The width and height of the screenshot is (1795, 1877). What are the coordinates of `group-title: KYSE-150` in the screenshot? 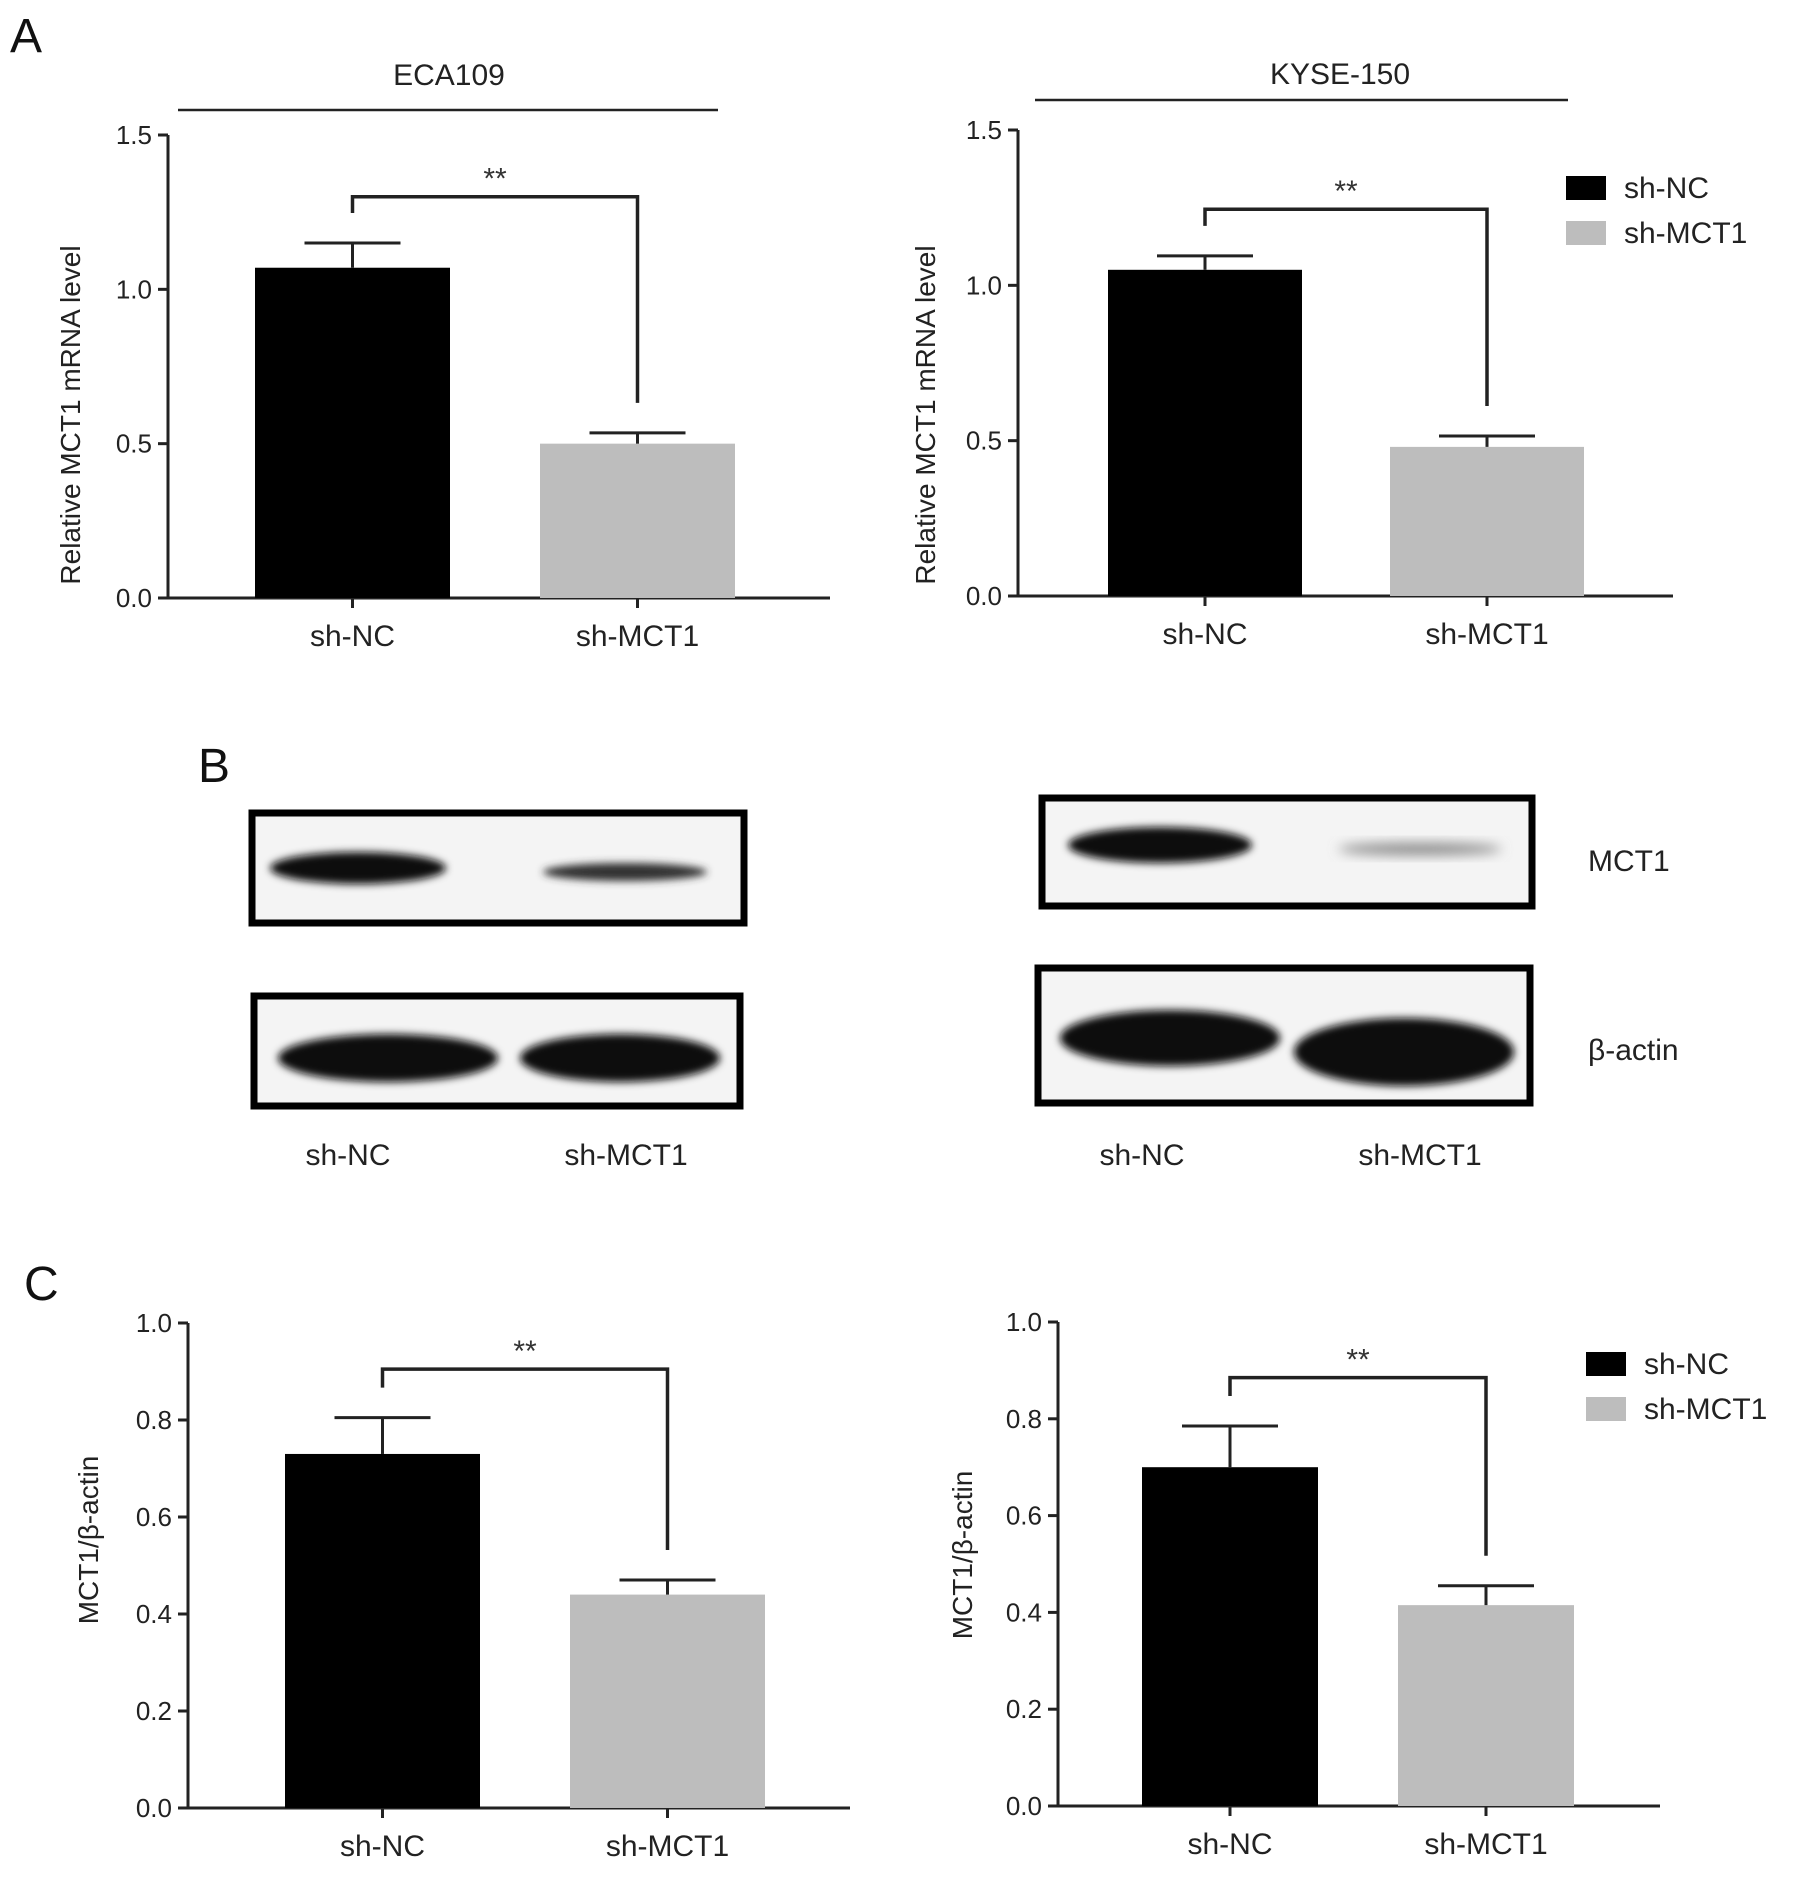 It's located at (1340, 74).